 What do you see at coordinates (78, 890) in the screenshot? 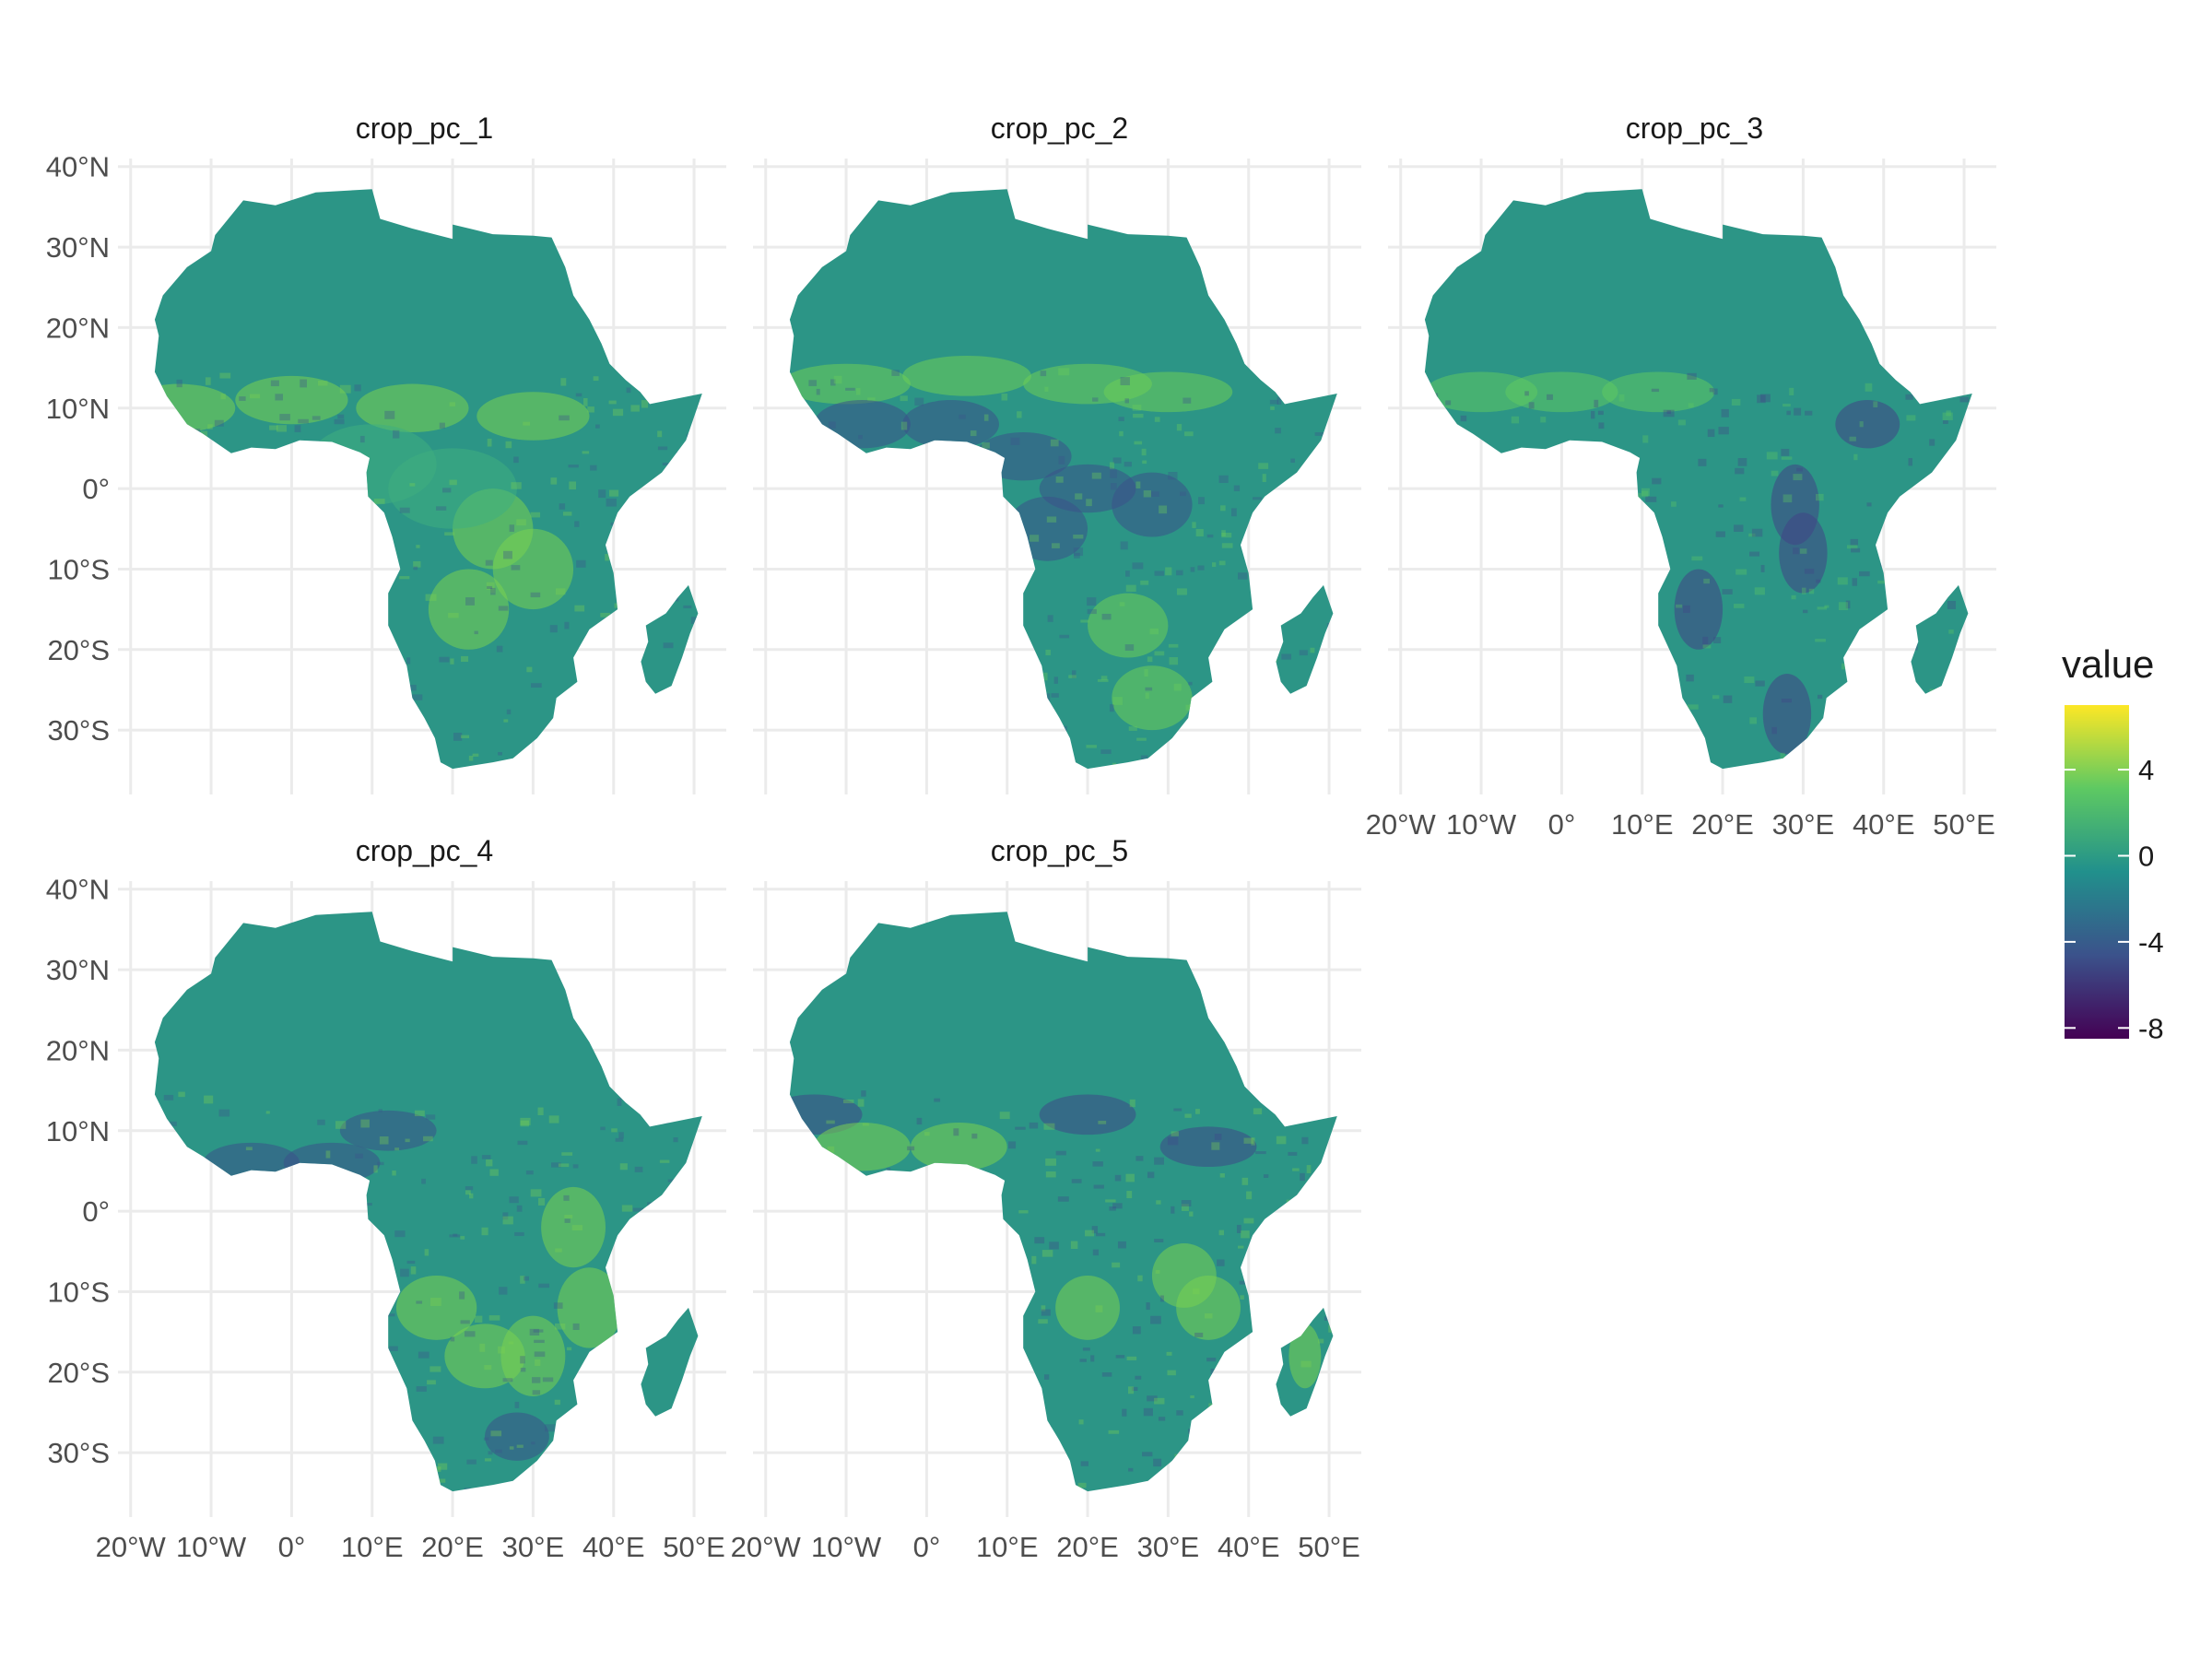
I see `y-tick-label: 40°N` at bounding box center [78, 890].